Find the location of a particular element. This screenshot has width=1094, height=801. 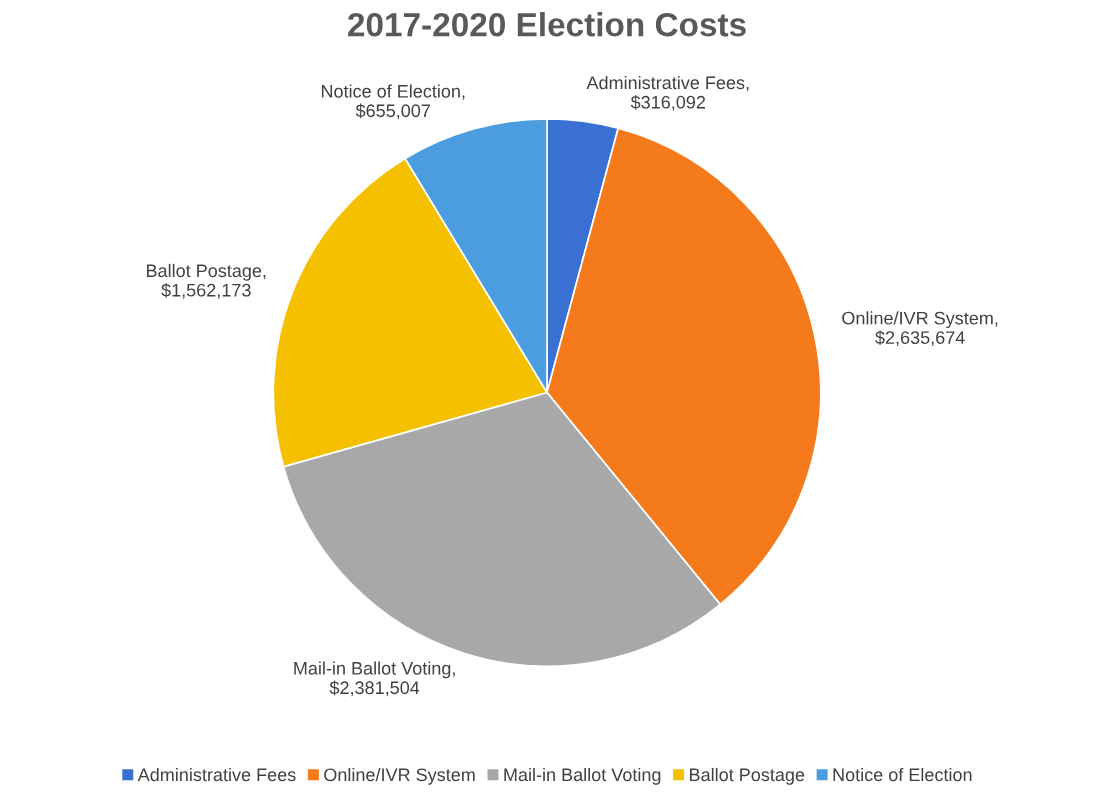

data-label: Ballot Postage, $1,562,173 is located at coordinates (206, 281).